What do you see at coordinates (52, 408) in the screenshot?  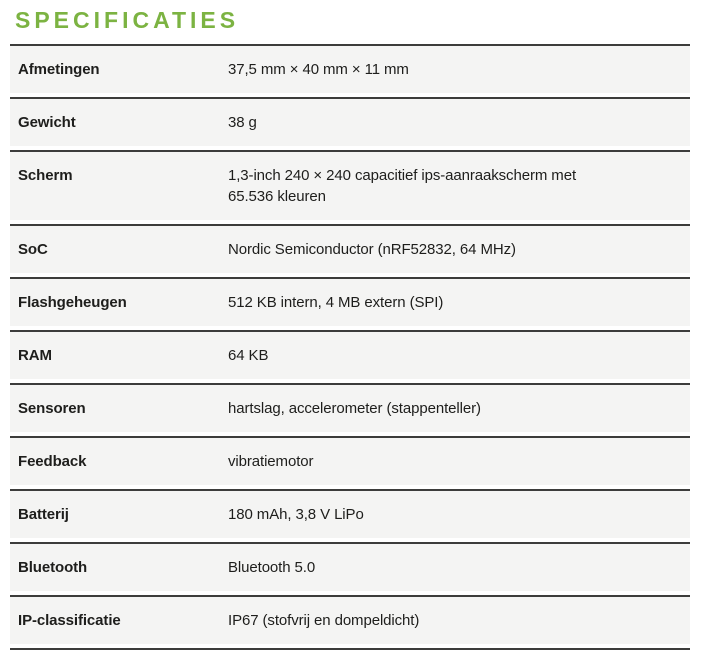 I see `spec-label: Sensoren` at bounding box center [52, 408].